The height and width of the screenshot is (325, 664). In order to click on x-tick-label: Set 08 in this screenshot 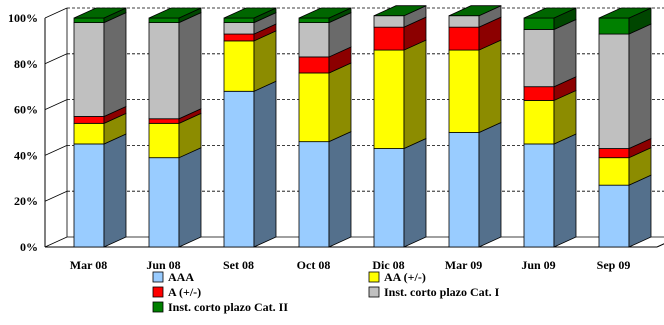, I will do `click(238, 265)`.